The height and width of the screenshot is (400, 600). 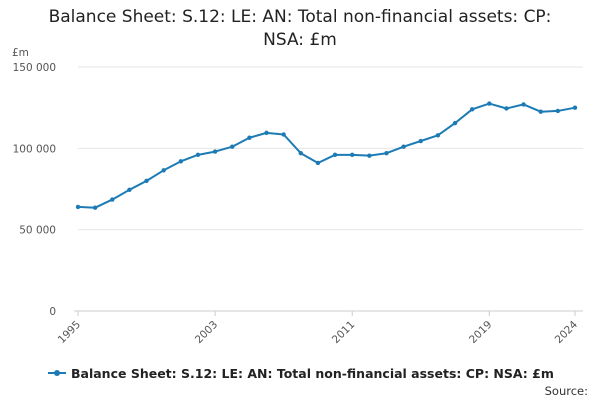 I want to click on y-axis-tick-labels: 0 50 000 100 000 150 000, so click(x=34, y=190).